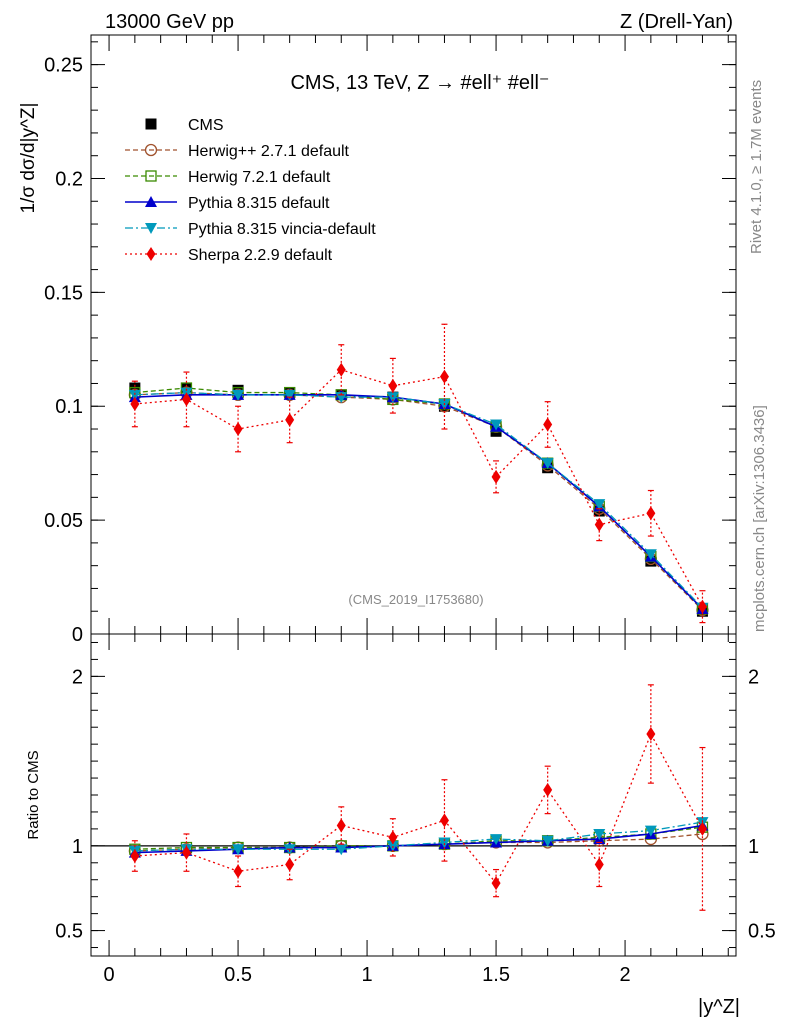 The image size is (786, 1024). I want to click on legend-label-pythia-8-315-default: Pythia 8.315 default, so click(259, 203).